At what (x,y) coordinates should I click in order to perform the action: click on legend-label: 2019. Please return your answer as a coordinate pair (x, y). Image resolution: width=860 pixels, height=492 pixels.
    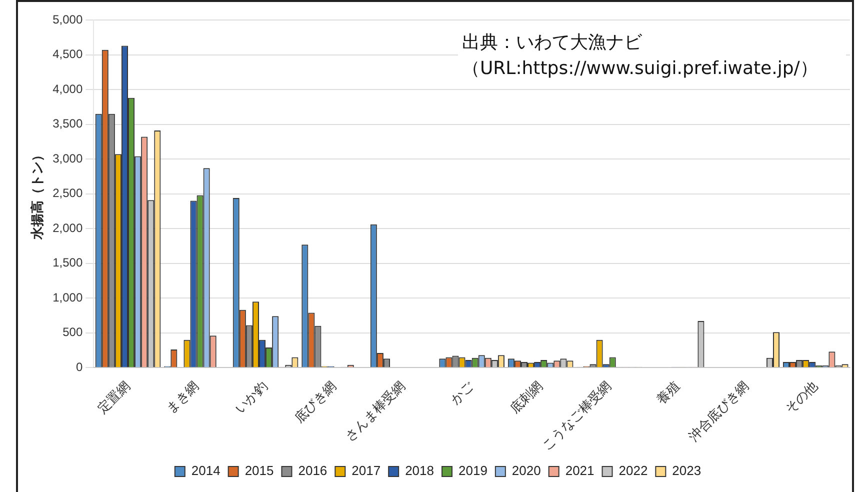
    Looking at the image, I should click on (473, 470).